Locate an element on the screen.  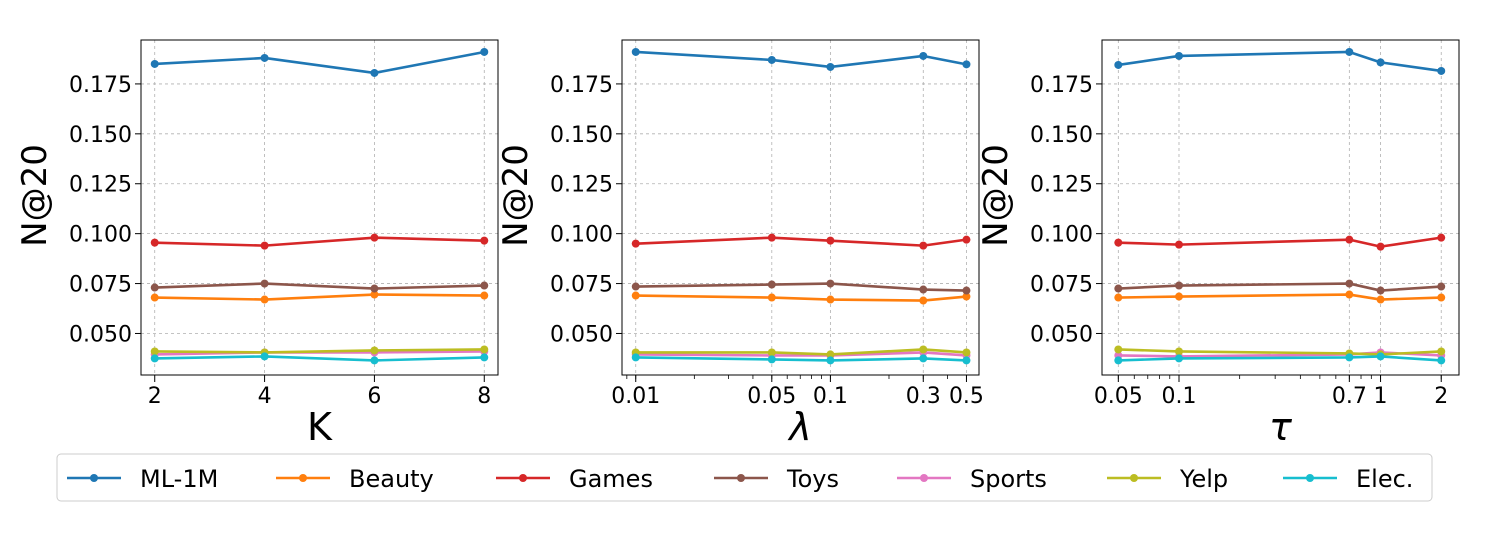
x-tick-label: 0.5 is located at coordinates (966, 396).